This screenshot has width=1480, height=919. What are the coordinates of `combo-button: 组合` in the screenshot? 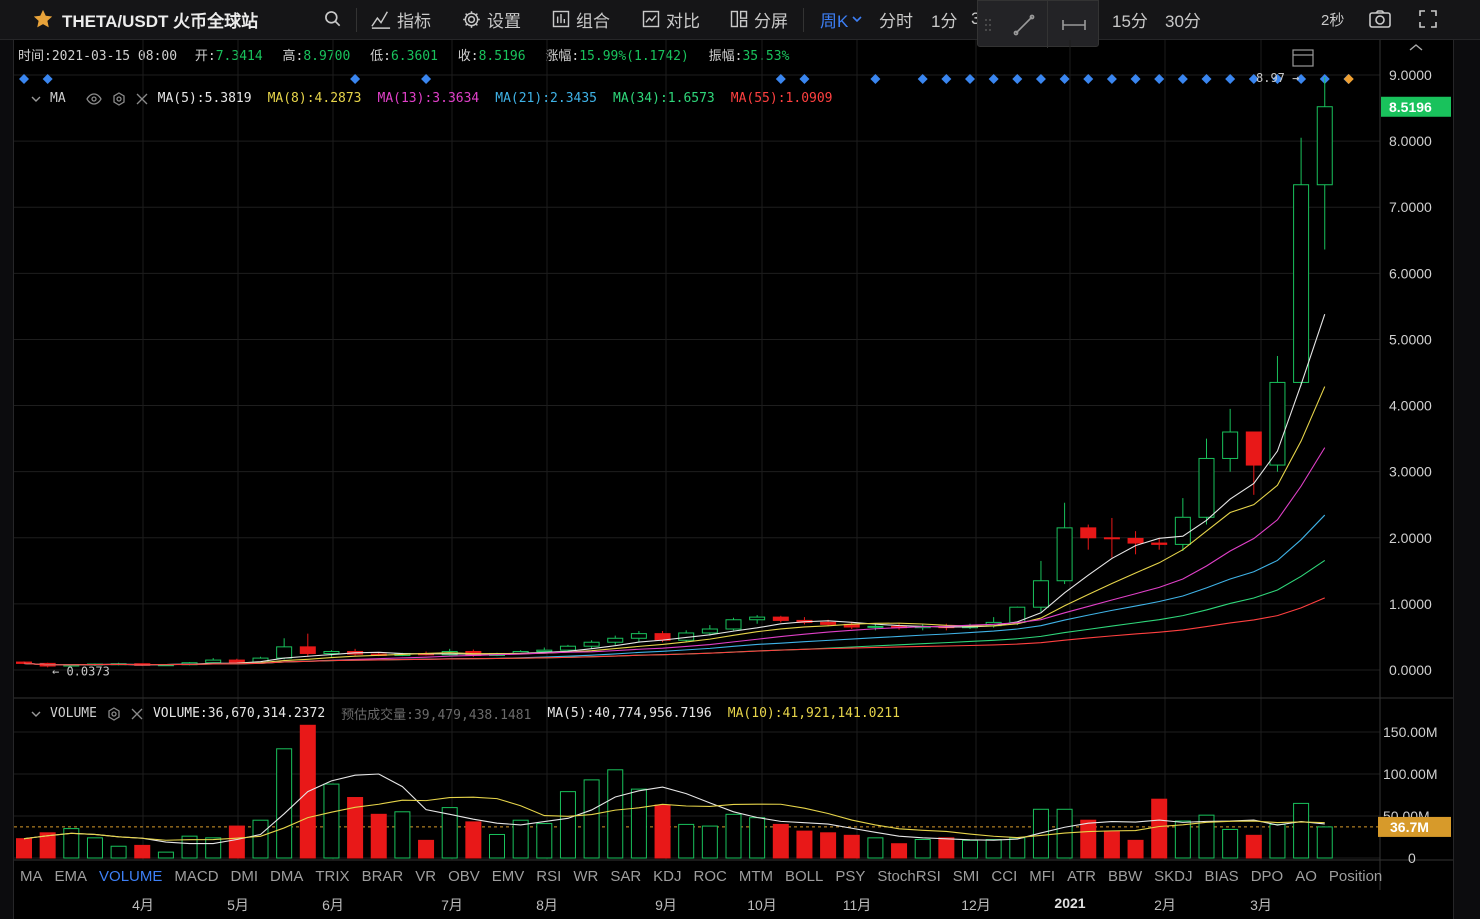 It's located at (580, 19).